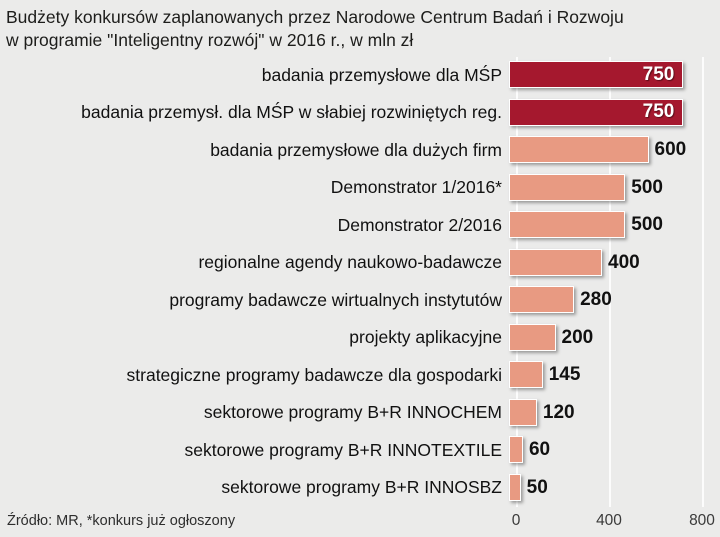 The height and width of the screenshot is (537, 720). I want to click on chart-row: sektorowe programy B+R INNOCHEM 120, so click(360, 413).